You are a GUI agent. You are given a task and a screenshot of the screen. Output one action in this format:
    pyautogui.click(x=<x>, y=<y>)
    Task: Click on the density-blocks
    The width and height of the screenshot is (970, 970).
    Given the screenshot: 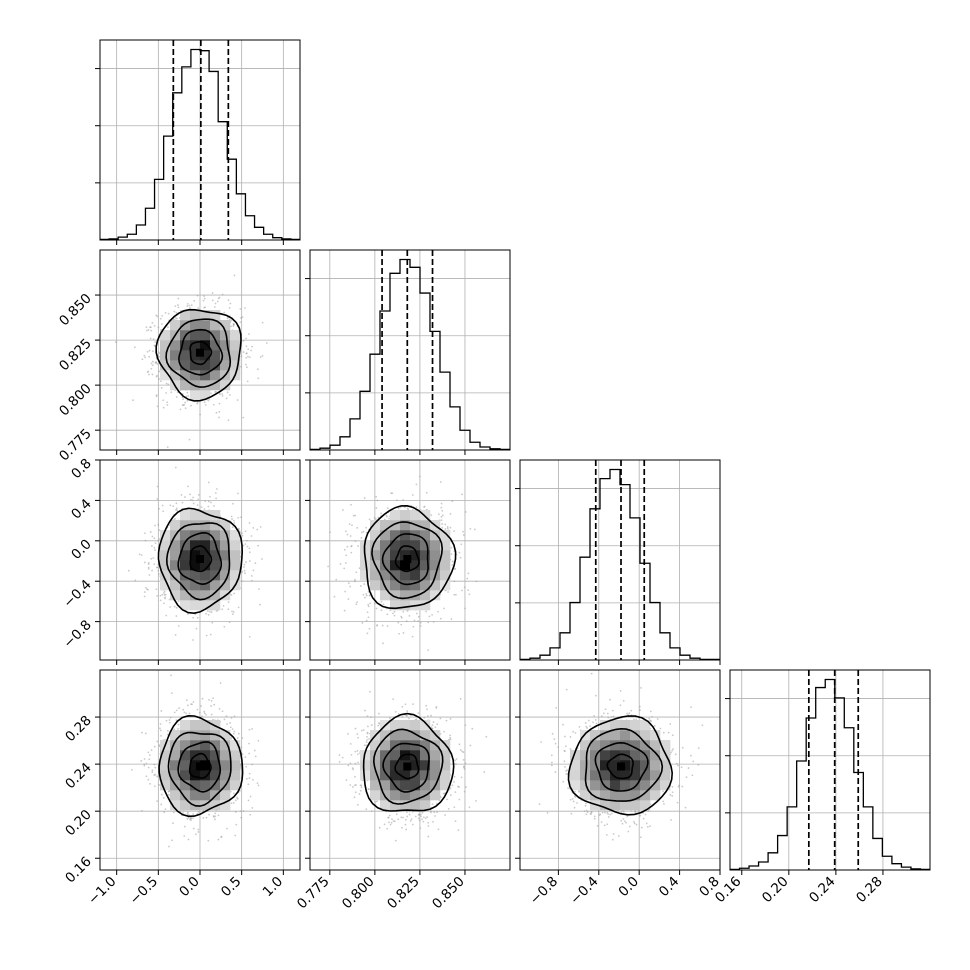 What is the action you would take?
    pyautogui.click(x=405, y=560)
    